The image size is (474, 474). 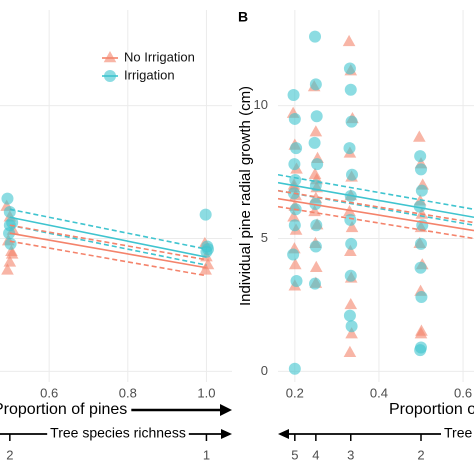 I want to click on plot-area, so click(x=107, y=234).